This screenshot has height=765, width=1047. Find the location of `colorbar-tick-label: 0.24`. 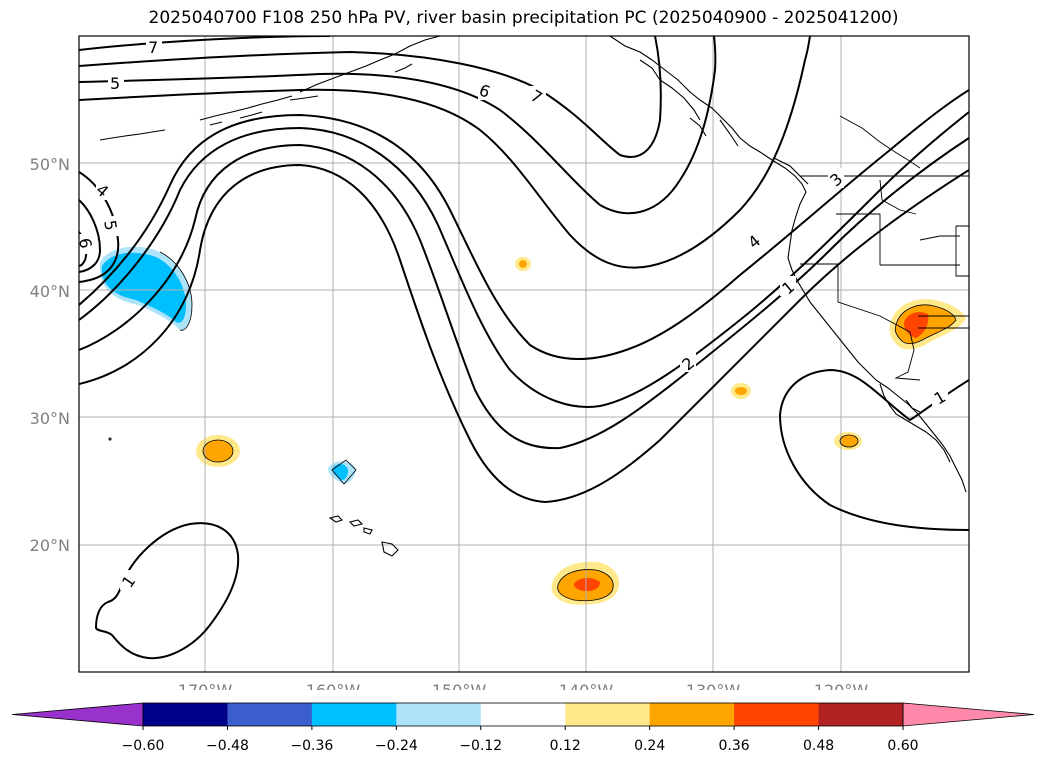

colorbar-tick-label: 0.24 is located at coordinates (649, 746).